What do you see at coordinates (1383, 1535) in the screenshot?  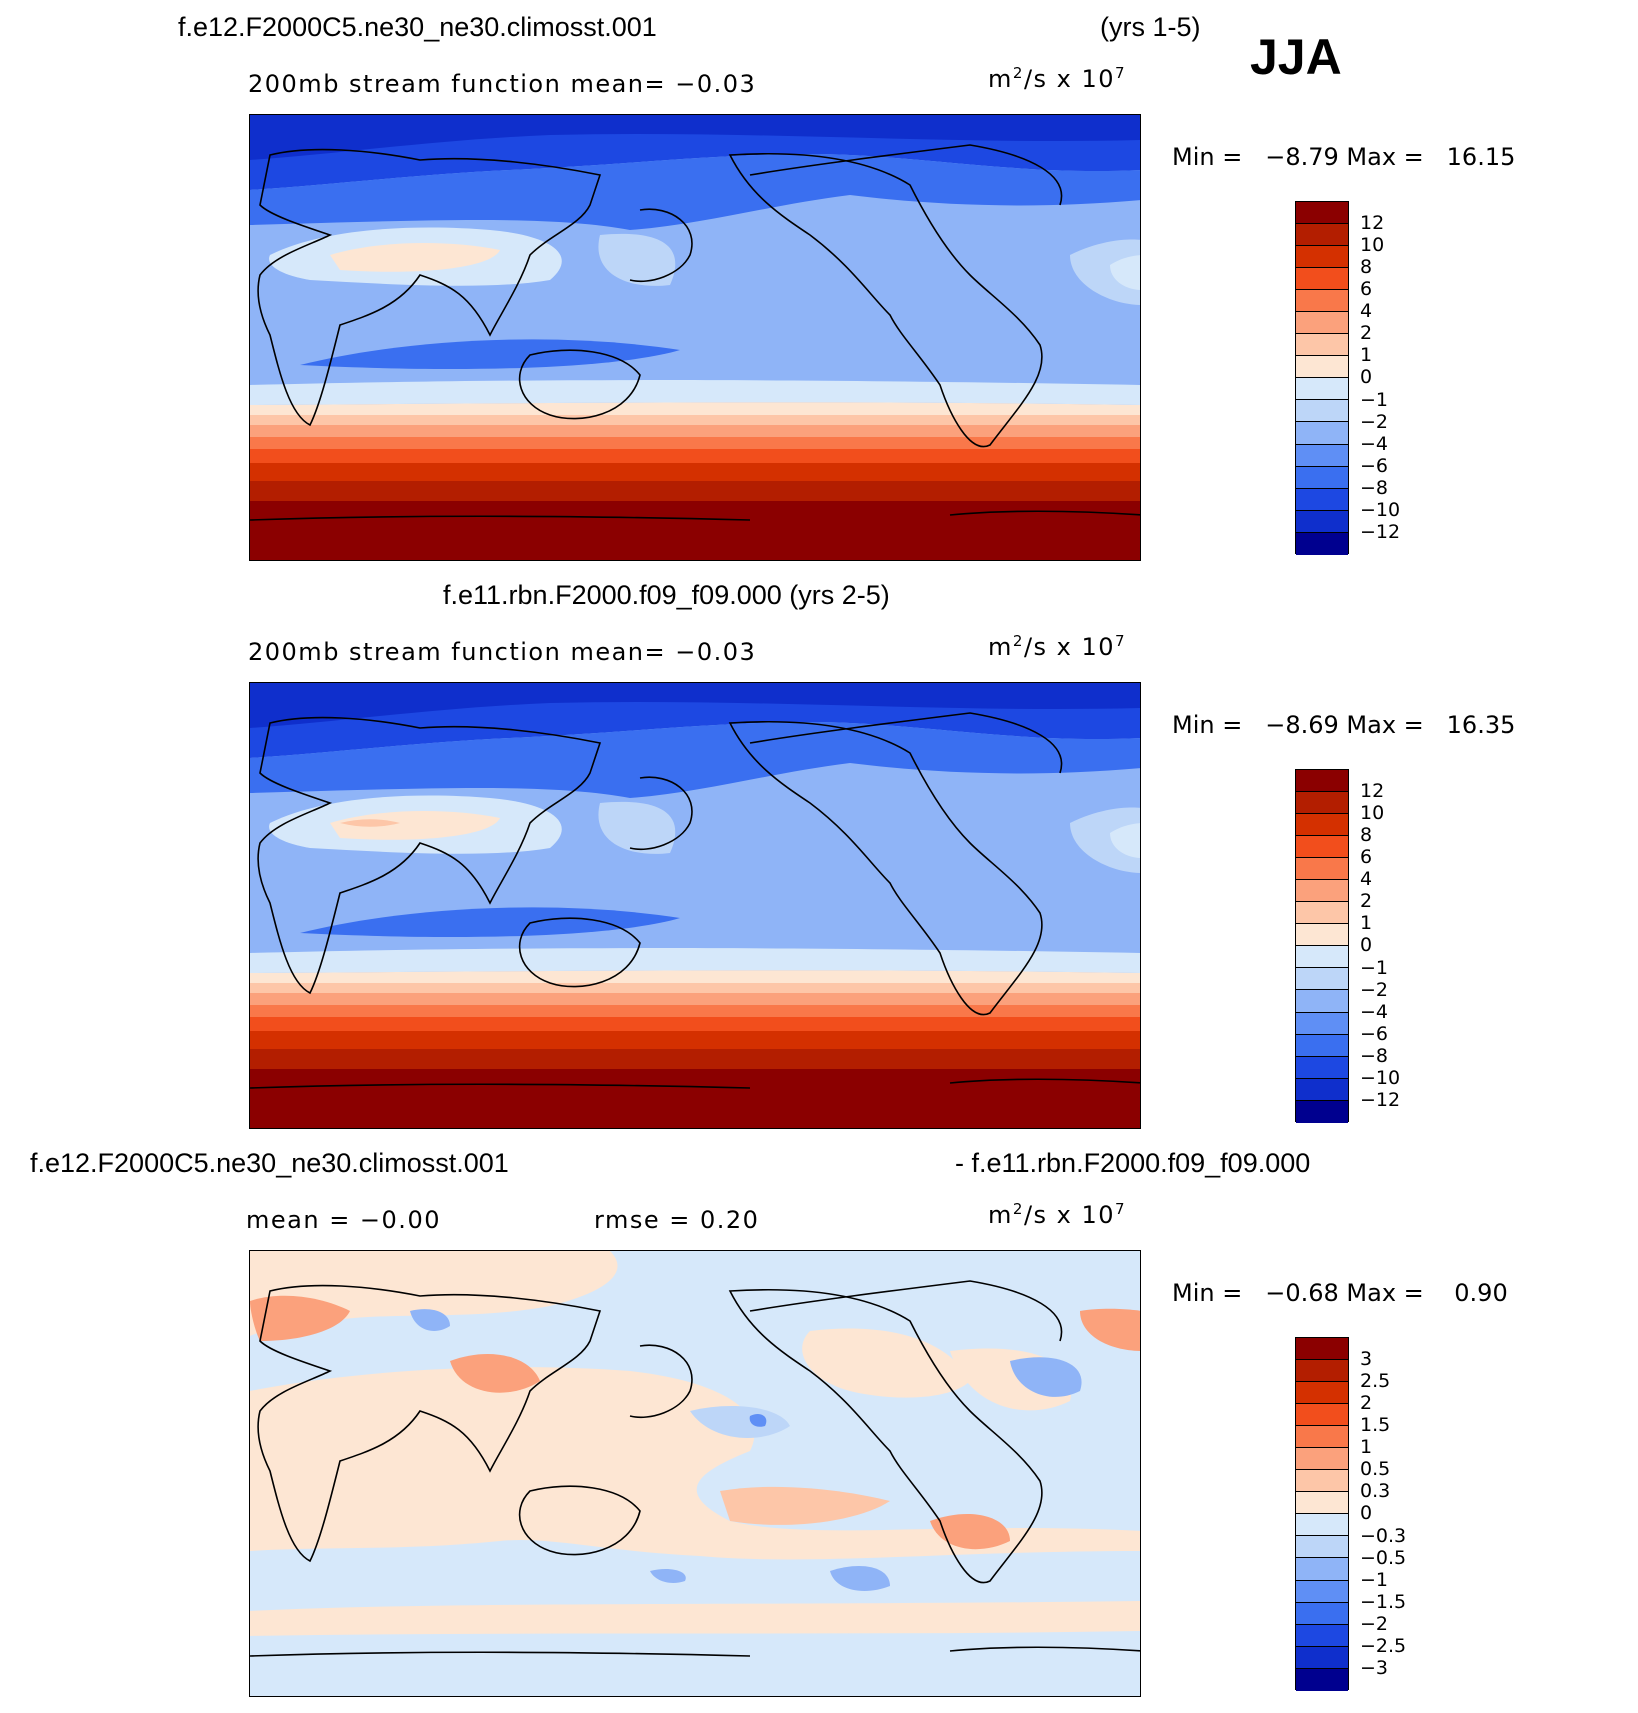 I see `colorbar-tick: −0.3` at bounding box center [1383, 1535].